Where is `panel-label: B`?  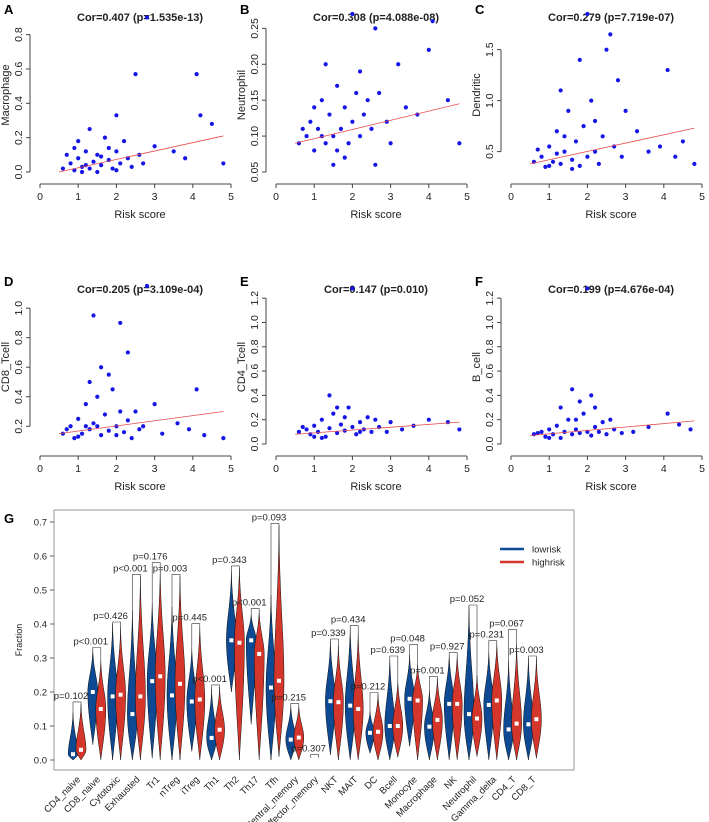 panel-label: B is located at coordinates (244, 9).